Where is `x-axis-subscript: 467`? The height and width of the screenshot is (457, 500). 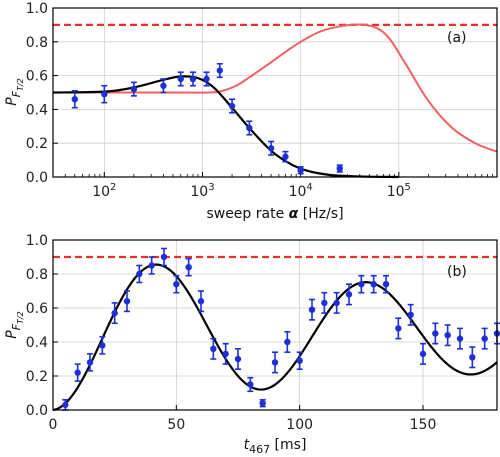 x-axis-subscript: 467 is located at coordinates (259, 449).